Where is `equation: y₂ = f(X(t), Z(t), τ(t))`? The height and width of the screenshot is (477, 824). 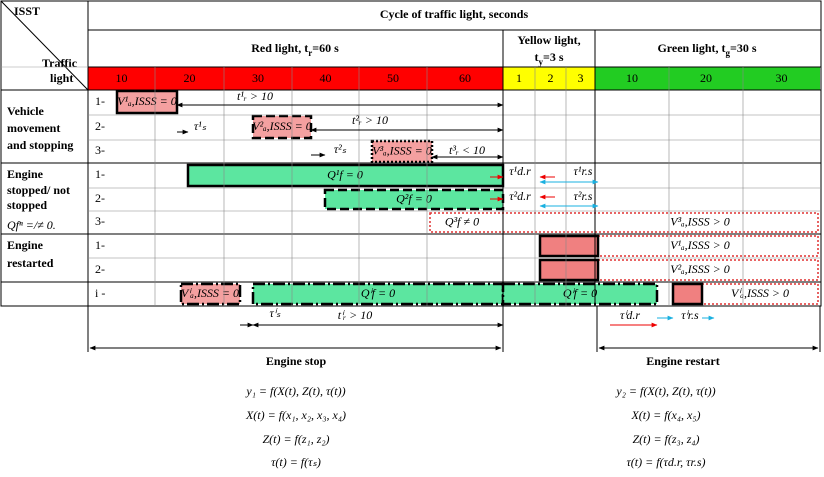
equation: y₂ = f(X(t), Z(t), τ(t)) is located at coordinates (665, 391).